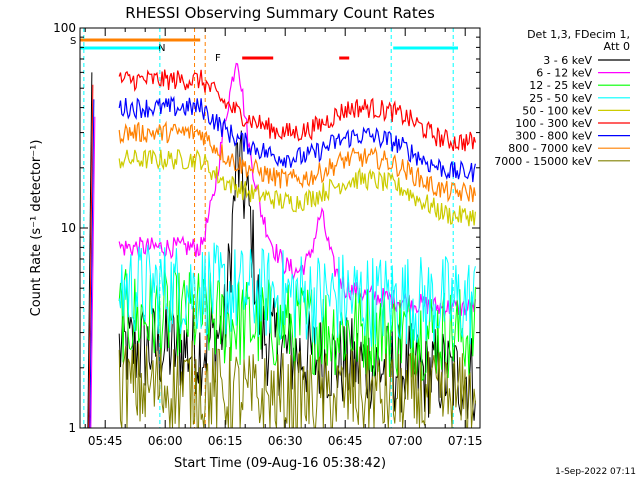 This screenshot has width=640, height=480. What do you see at coordinates (405, 441) in the screenshot?
I see `x-tick-label: 07:00` at bounding box center [405, 441].